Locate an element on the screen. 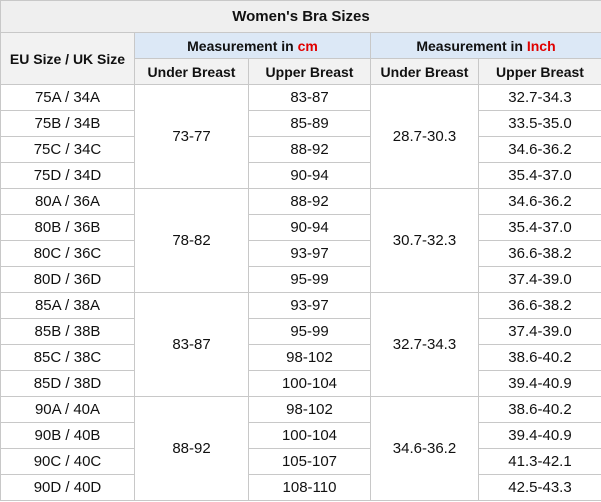 The height and width of the screenshot is (502, 601). size-cell: 75B / 34B is located at coordinates (67, 123).